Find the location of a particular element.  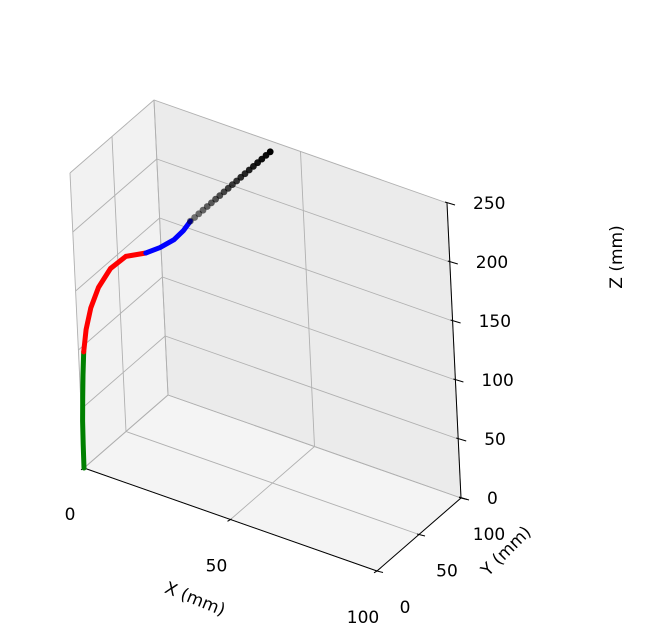

x-tick-tick is located at coordinates (229, 520).